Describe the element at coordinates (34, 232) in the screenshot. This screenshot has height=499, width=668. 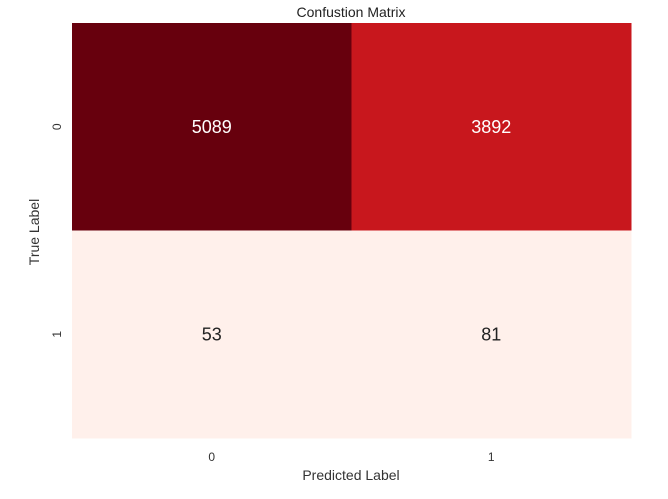
I see `y-axis-label: True Label` at that location.